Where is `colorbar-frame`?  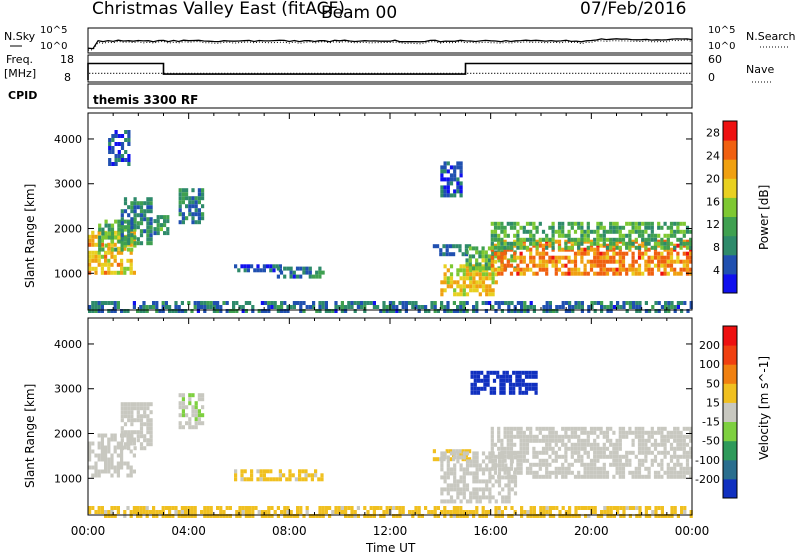 colorbar-frame is located at coordinates (730, 412).